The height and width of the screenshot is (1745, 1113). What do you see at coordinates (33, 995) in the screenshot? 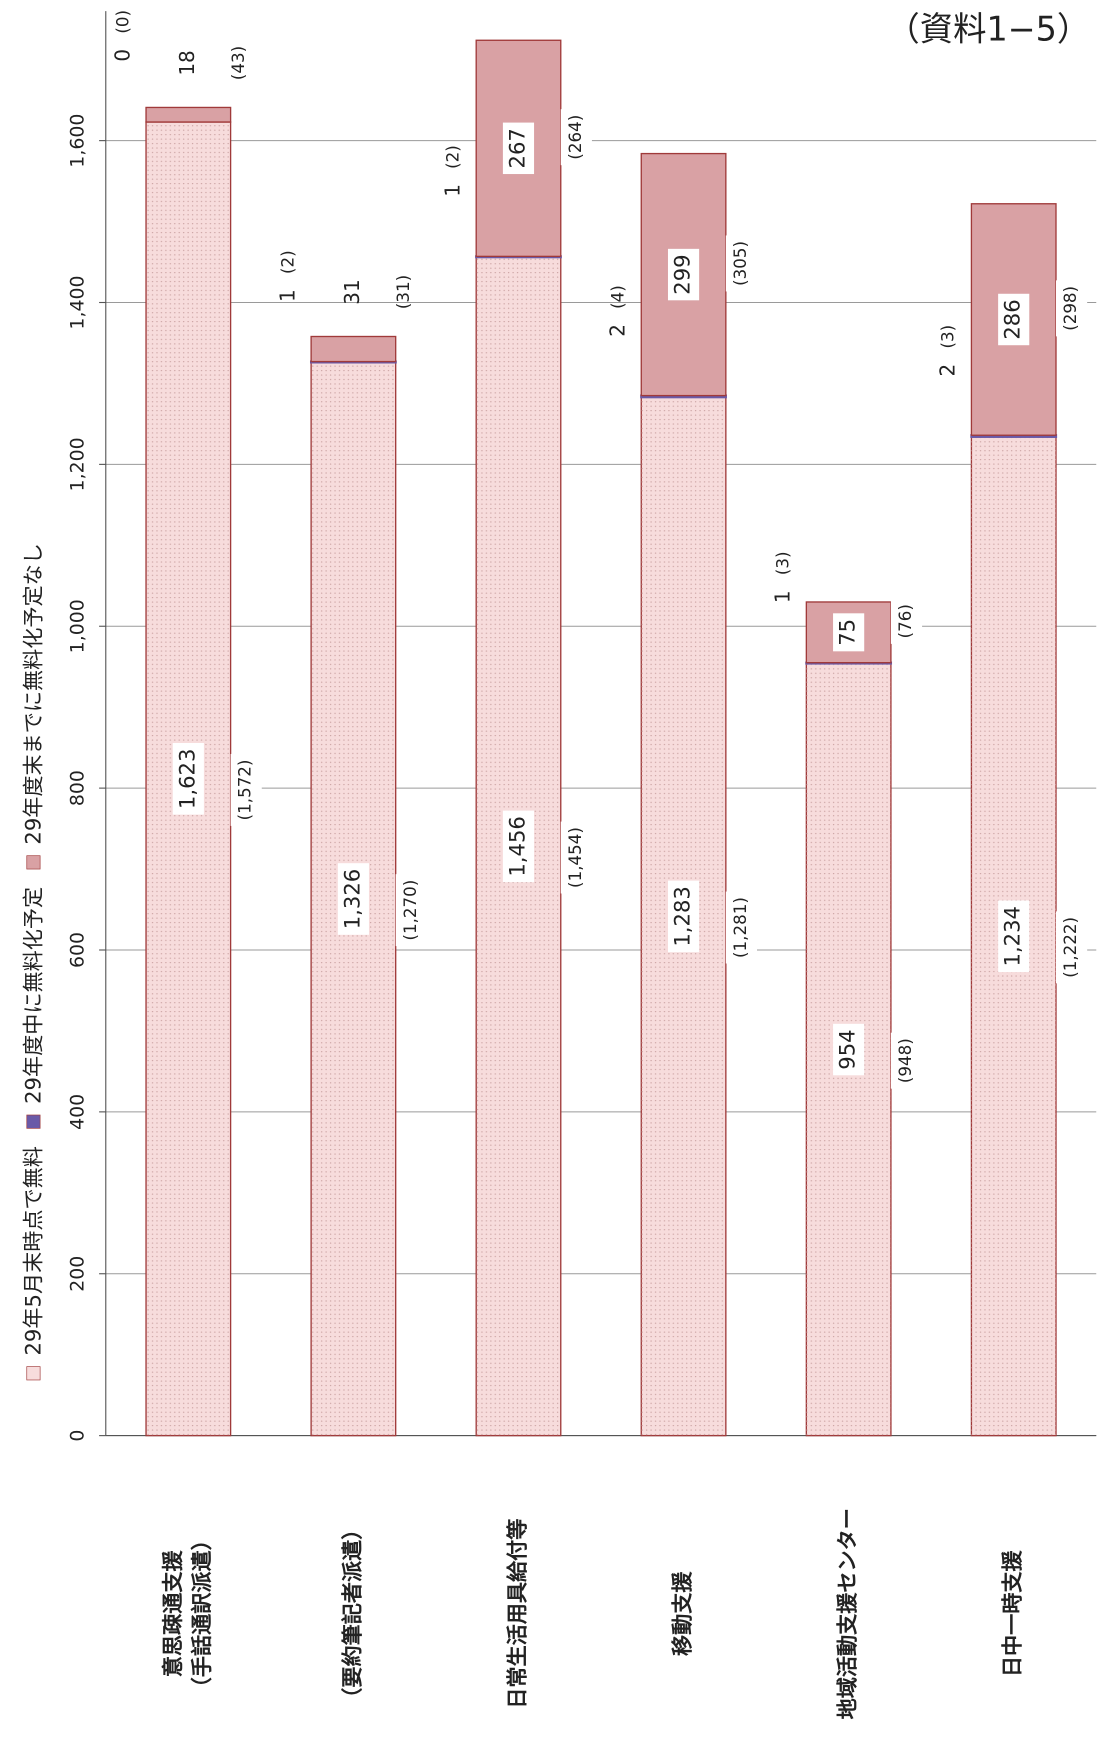
I see `legend-label: 29年度中に無料化予定` at bounding box center [33, 995].